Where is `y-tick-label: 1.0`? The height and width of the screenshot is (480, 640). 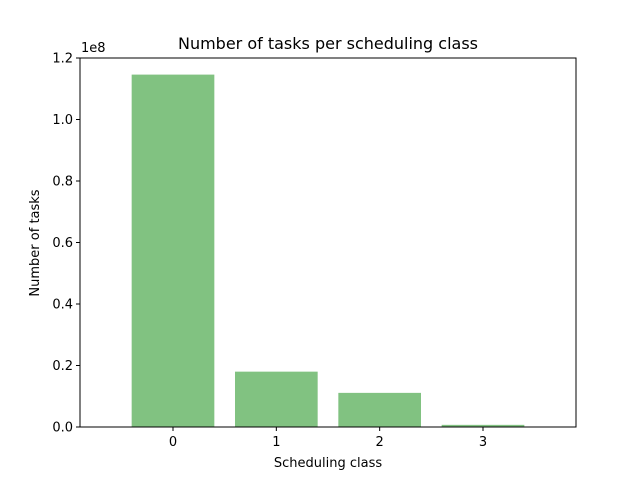 y-tick-label: 1.0 is located at coordinates (62, 120).